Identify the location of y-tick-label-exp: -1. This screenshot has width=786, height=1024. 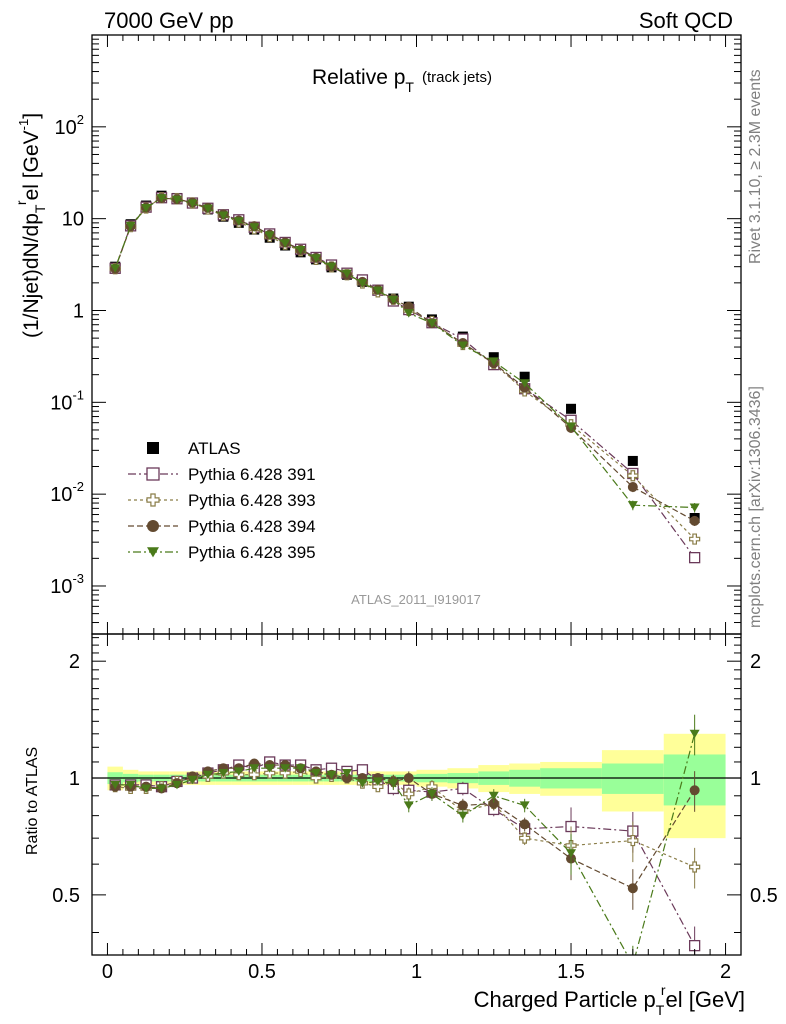
(78, 394).